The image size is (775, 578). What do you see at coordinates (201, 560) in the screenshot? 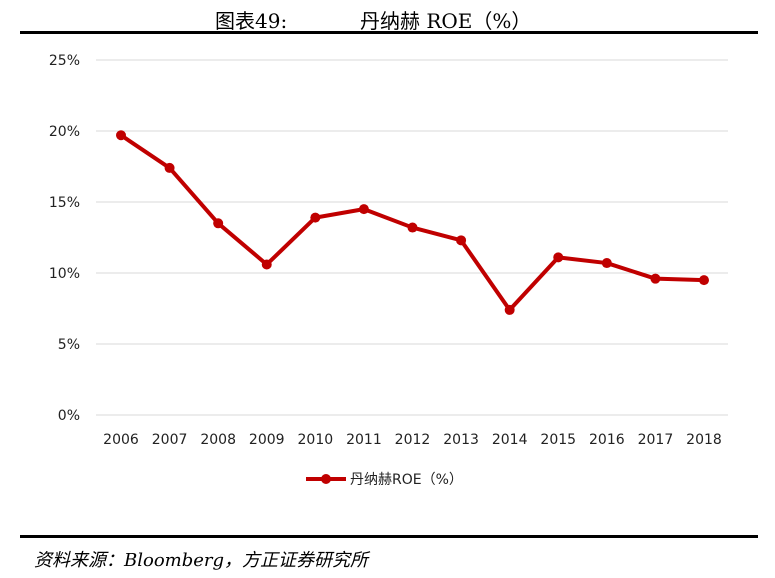
I see `source-note: 资料来源：Bloomberg，方正证券研究所` at bounding box center [201, 560].